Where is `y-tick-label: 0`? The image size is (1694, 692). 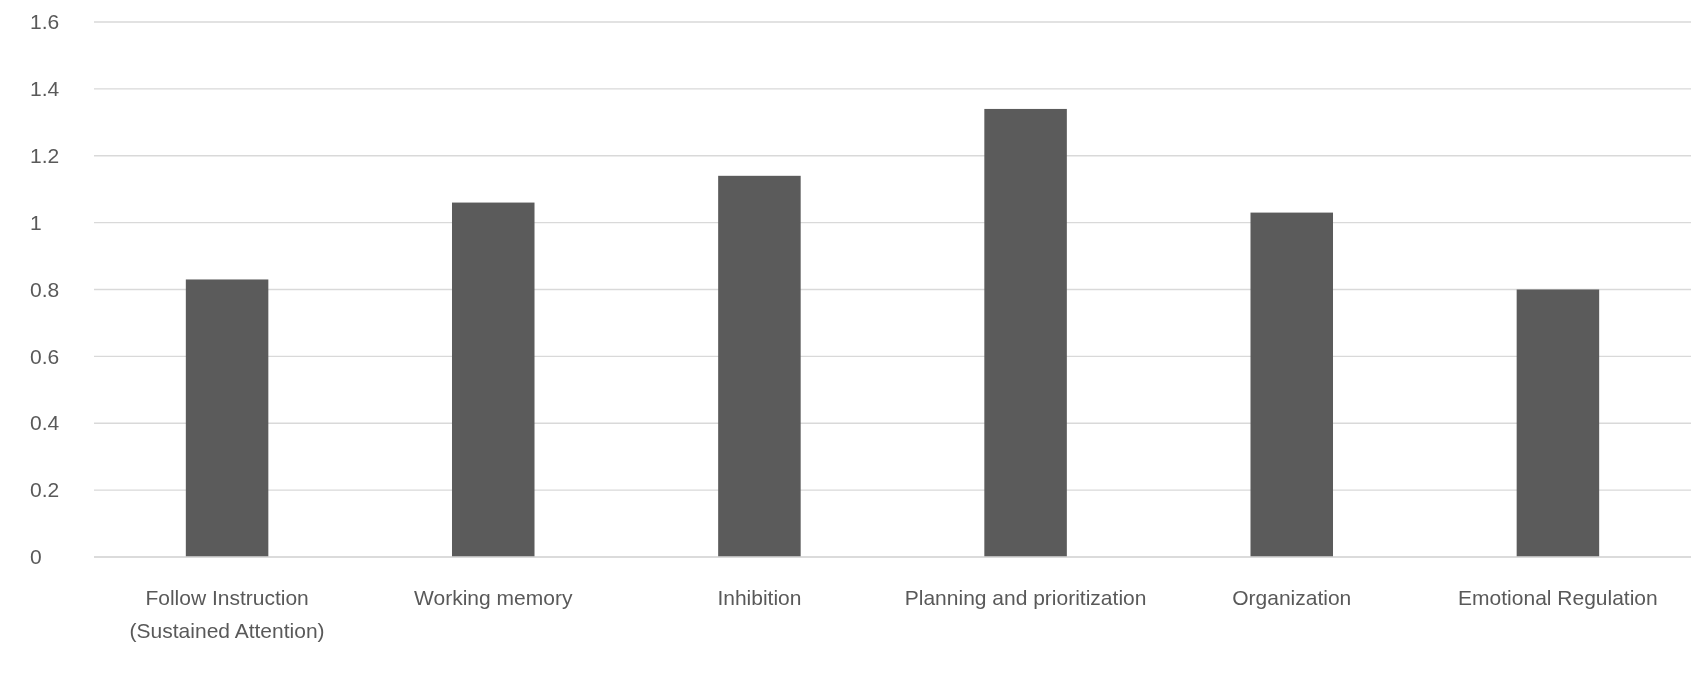 y-tick-label: 0 is located at coordinates (36, 557).